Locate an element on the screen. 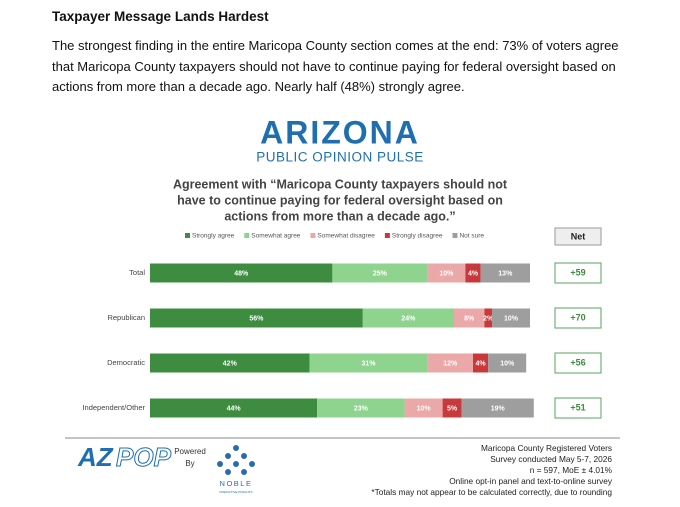  legend-label: Not sure is located at coordinates (471, 236).